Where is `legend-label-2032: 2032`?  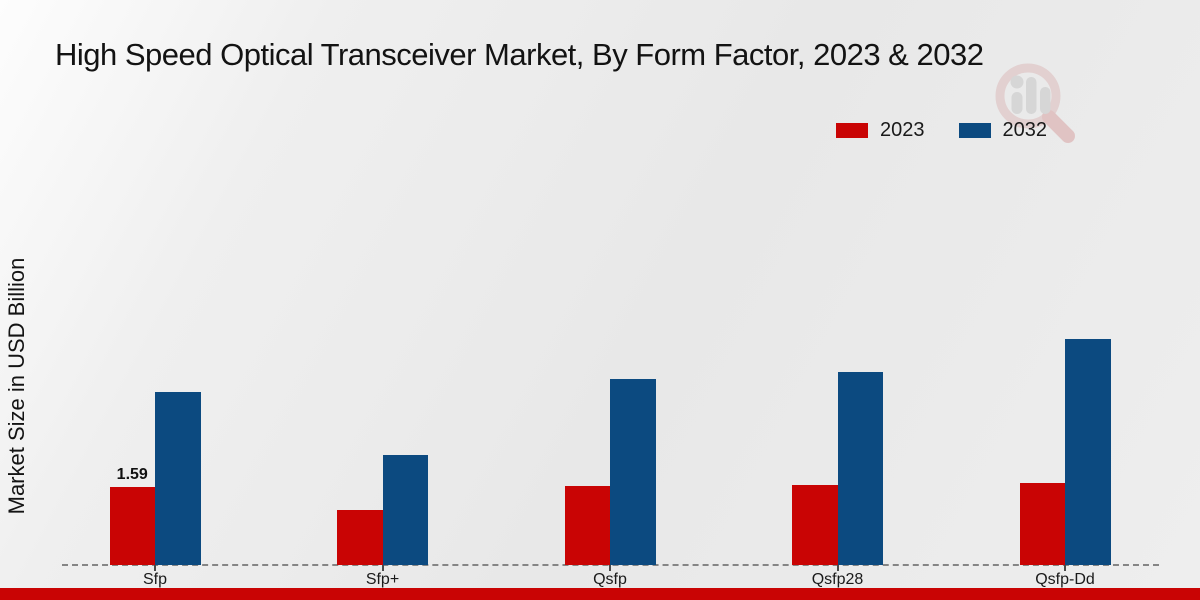
legend-label-2032: 2032 is located at coordinates (1025, 130).